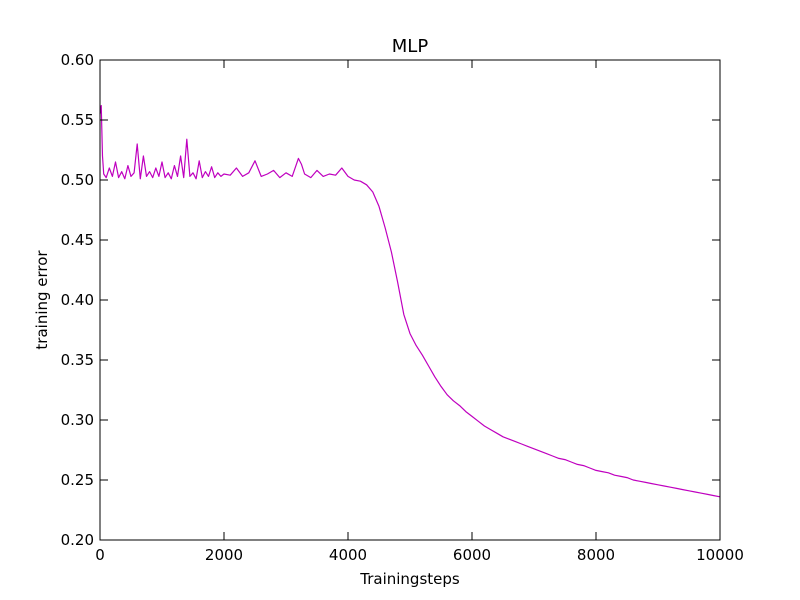  Describe the element at coordinates (77, 60) in the screenshot. I see `y-tick-label: 0.60` at that location.